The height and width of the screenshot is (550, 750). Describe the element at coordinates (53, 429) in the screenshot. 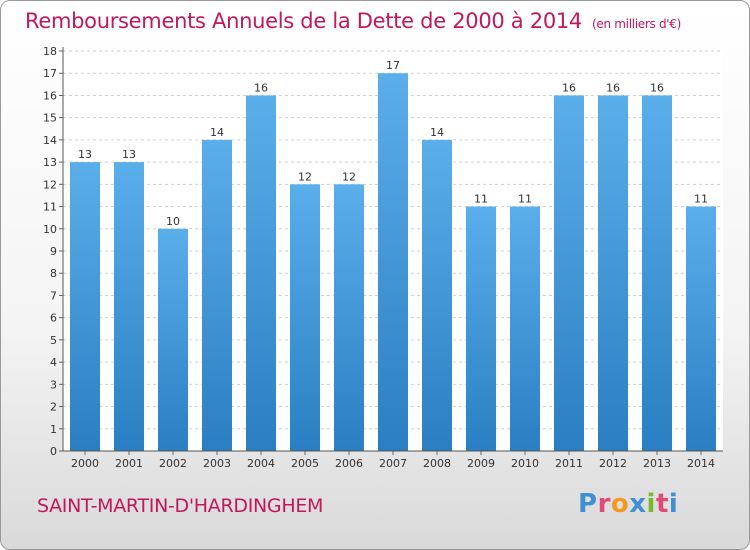

I see `y-tick-label: 1` at that location.